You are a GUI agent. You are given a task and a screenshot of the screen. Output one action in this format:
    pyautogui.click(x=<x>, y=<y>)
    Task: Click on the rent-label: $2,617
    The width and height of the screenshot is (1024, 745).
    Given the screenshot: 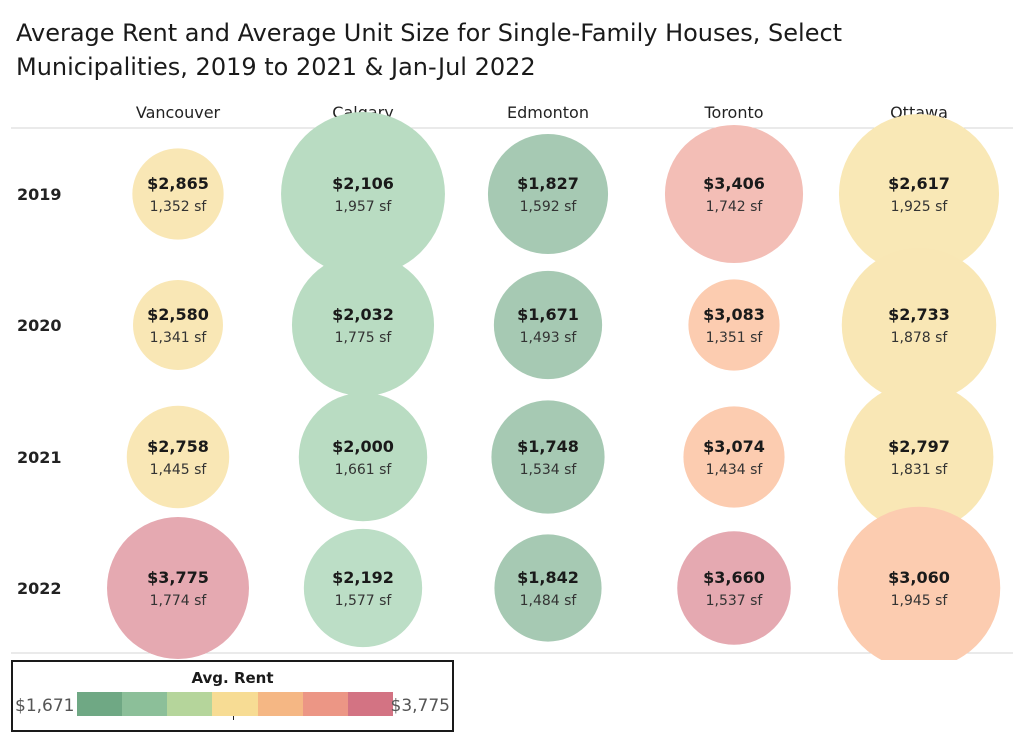 What is the action you would take?
    pyautogui.click(x=919, y=183)
    